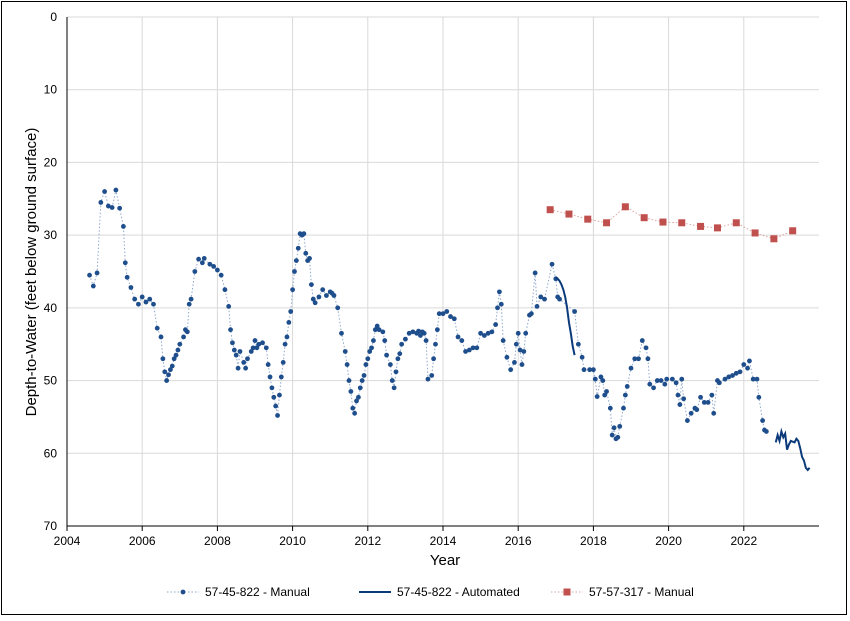 This screenshot has height=621, width=850. Describe the element at coordinates (367, 541) in the screenshot. I see `x-tick-label: 2012` at that location.